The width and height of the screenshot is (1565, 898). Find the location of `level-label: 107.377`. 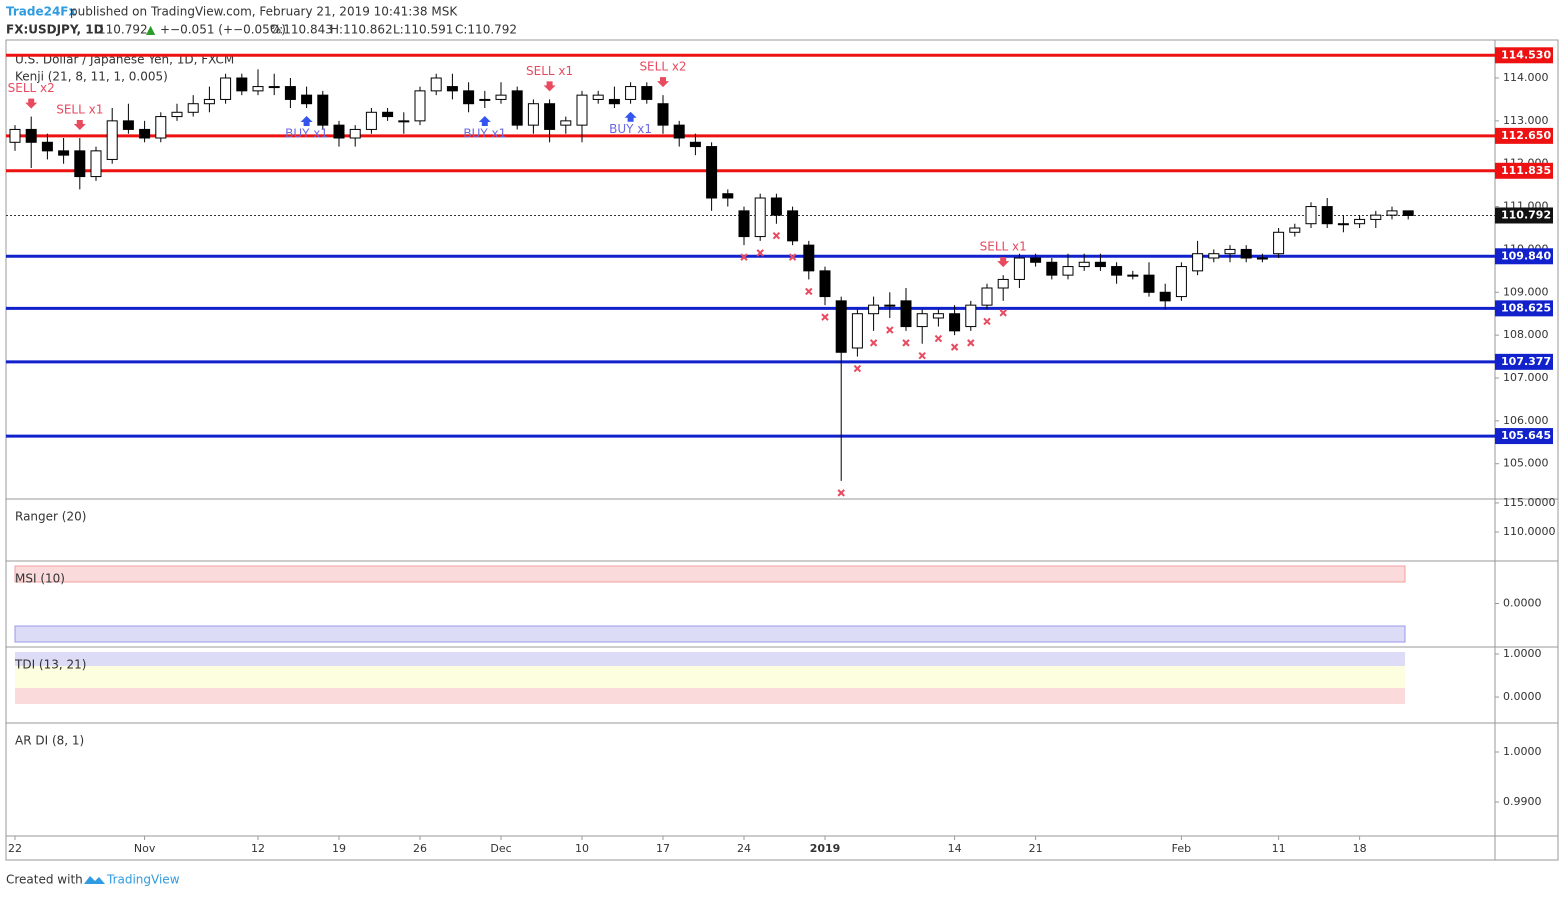

level-label: 107.377 is located at coordinates (1526, 361).